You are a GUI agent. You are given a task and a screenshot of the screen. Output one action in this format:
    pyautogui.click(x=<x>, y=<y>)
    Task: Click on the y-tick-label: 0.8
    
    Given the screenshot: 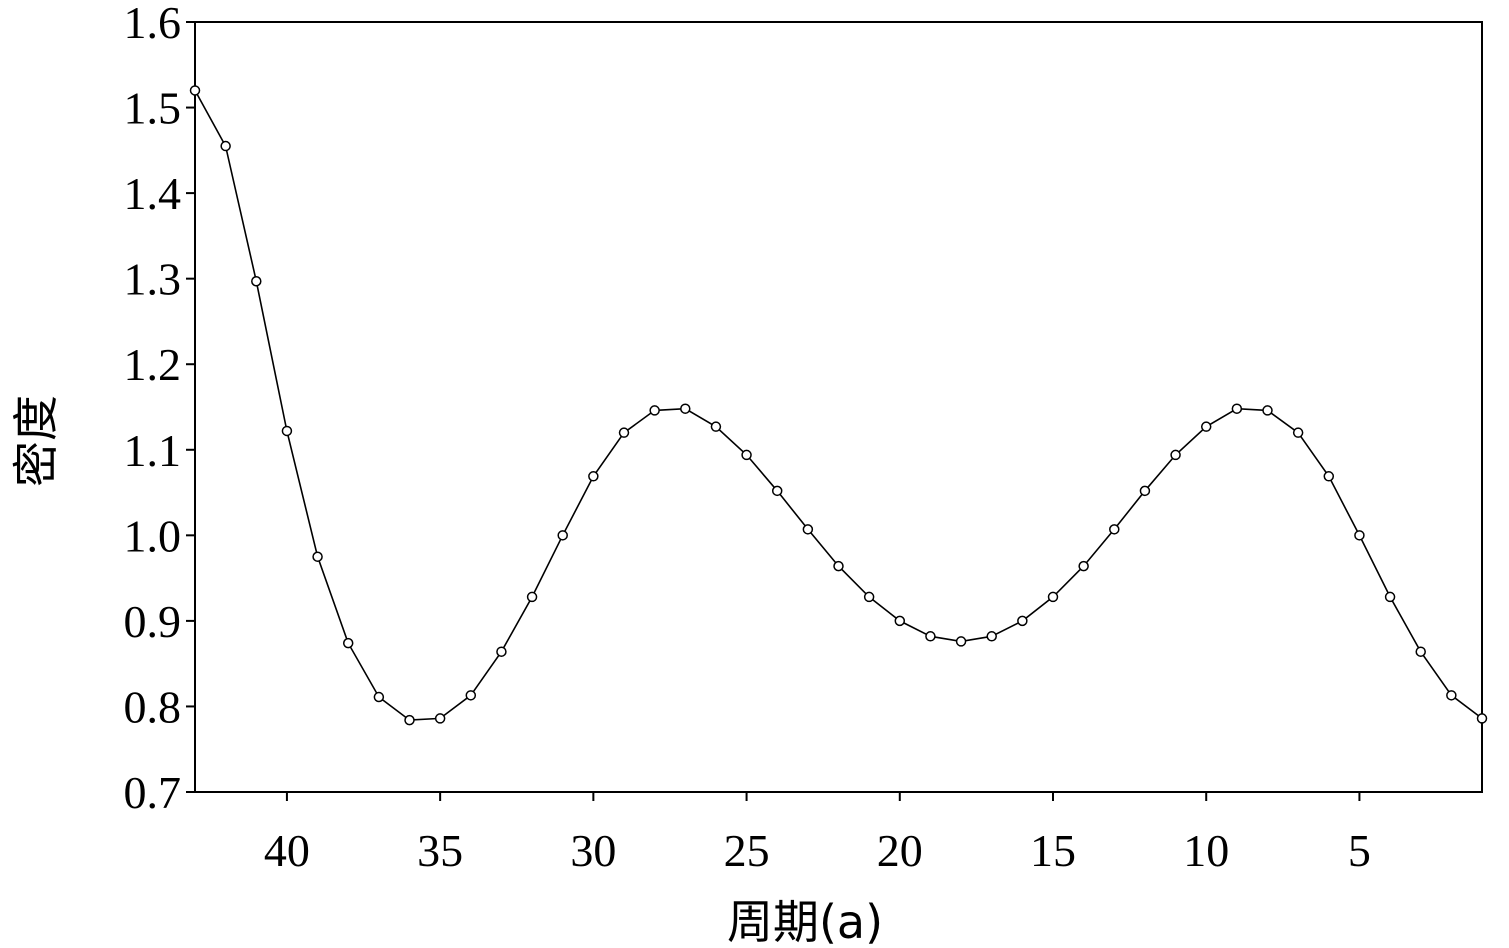 What is the action you would take?
    pyautogui.click(x=153, y=706)
    